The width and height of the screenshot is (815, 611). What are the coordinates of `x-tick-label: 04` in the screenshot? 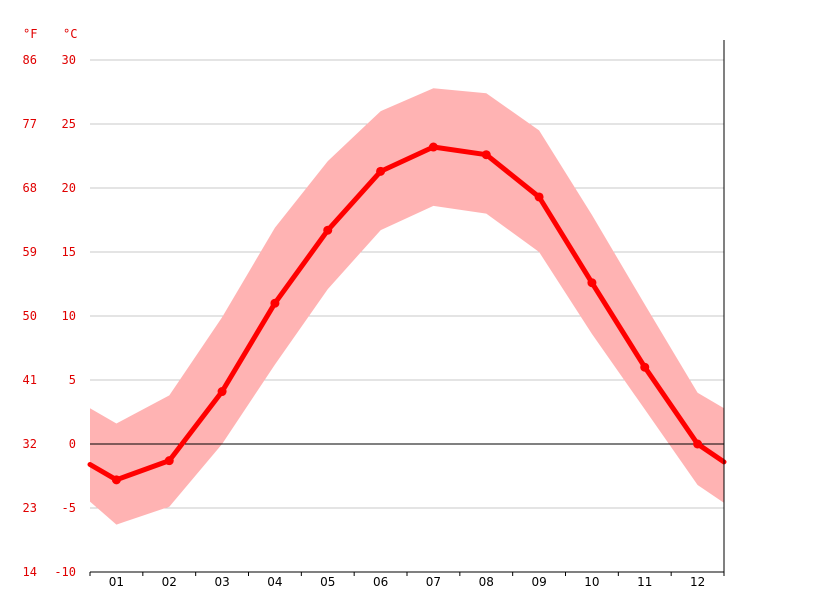 It's located at (274, 582).